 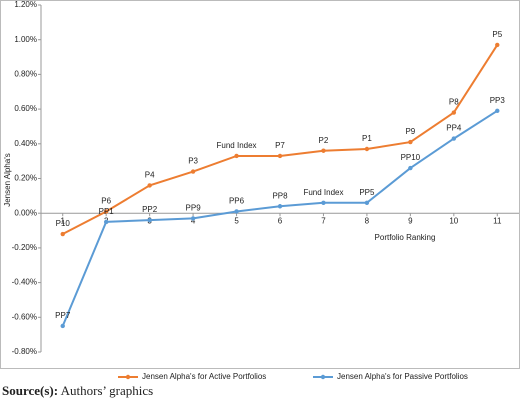 What do you see at coordinates (367, 138) in the screenshot?
I see `point-label: P1` at bounding box center [367, 138].